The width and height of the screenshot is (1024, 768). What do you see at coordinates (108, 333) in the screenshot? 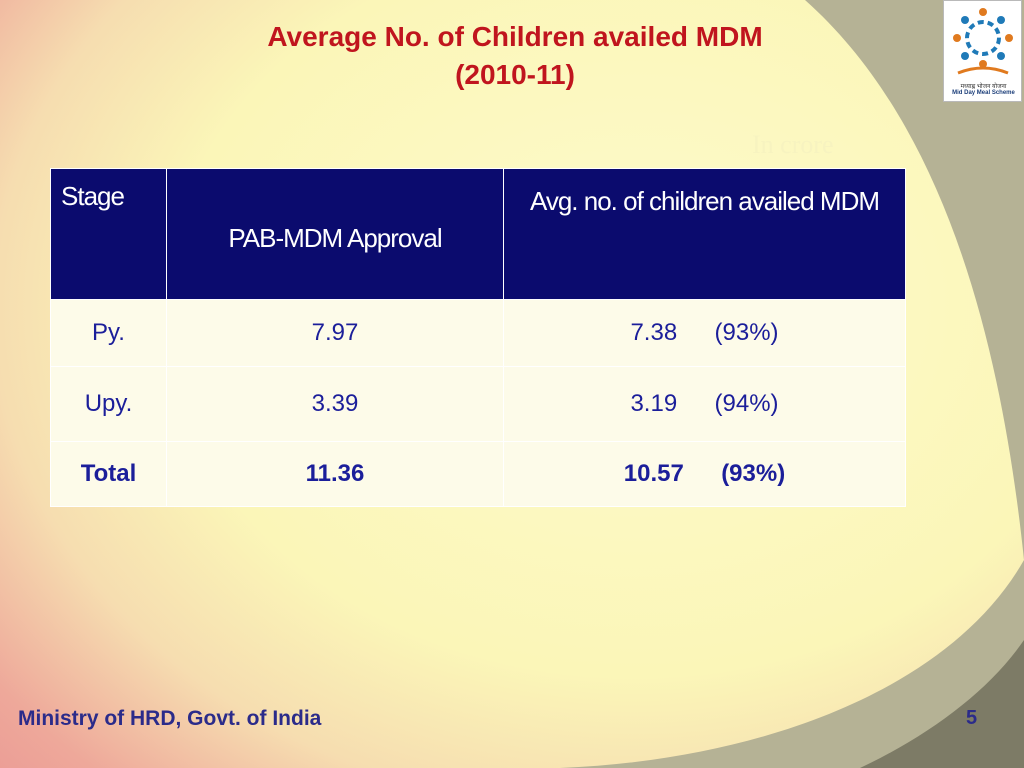
I see `cell-stage: Py.` at bounding box center [108, 333].